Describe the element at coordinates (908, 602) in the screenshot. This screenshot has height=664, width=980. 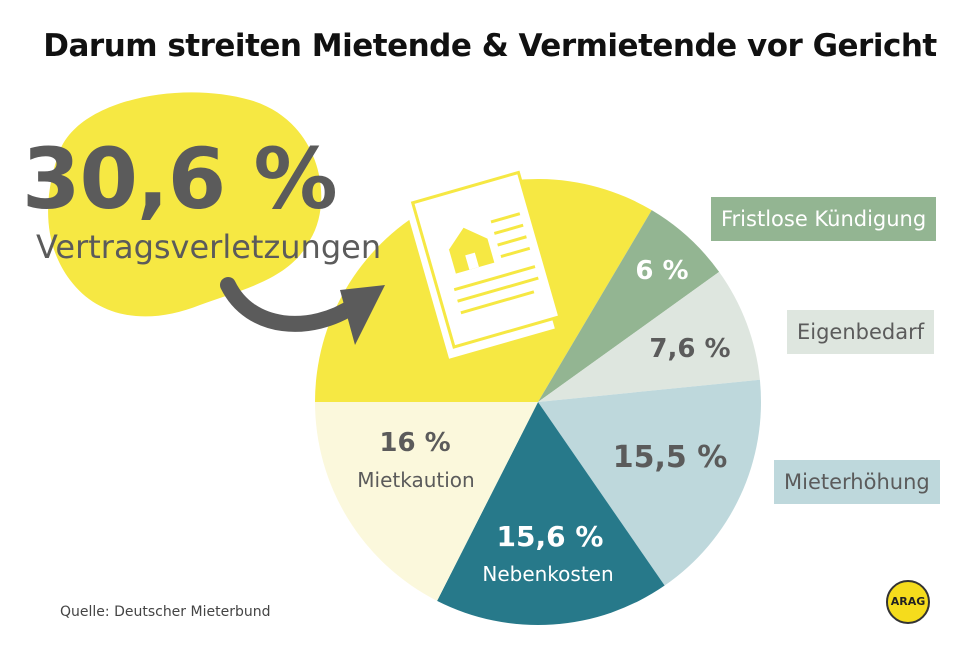
I see `arag-logo: ARAG` at that location.